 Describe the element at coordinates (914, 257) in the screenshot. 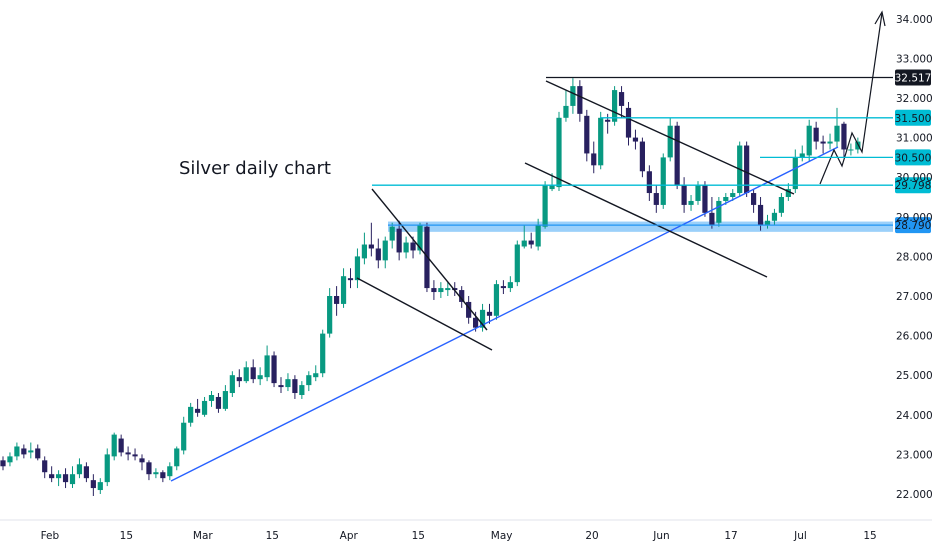

I see `y-tick-label: 28.000` at that location.